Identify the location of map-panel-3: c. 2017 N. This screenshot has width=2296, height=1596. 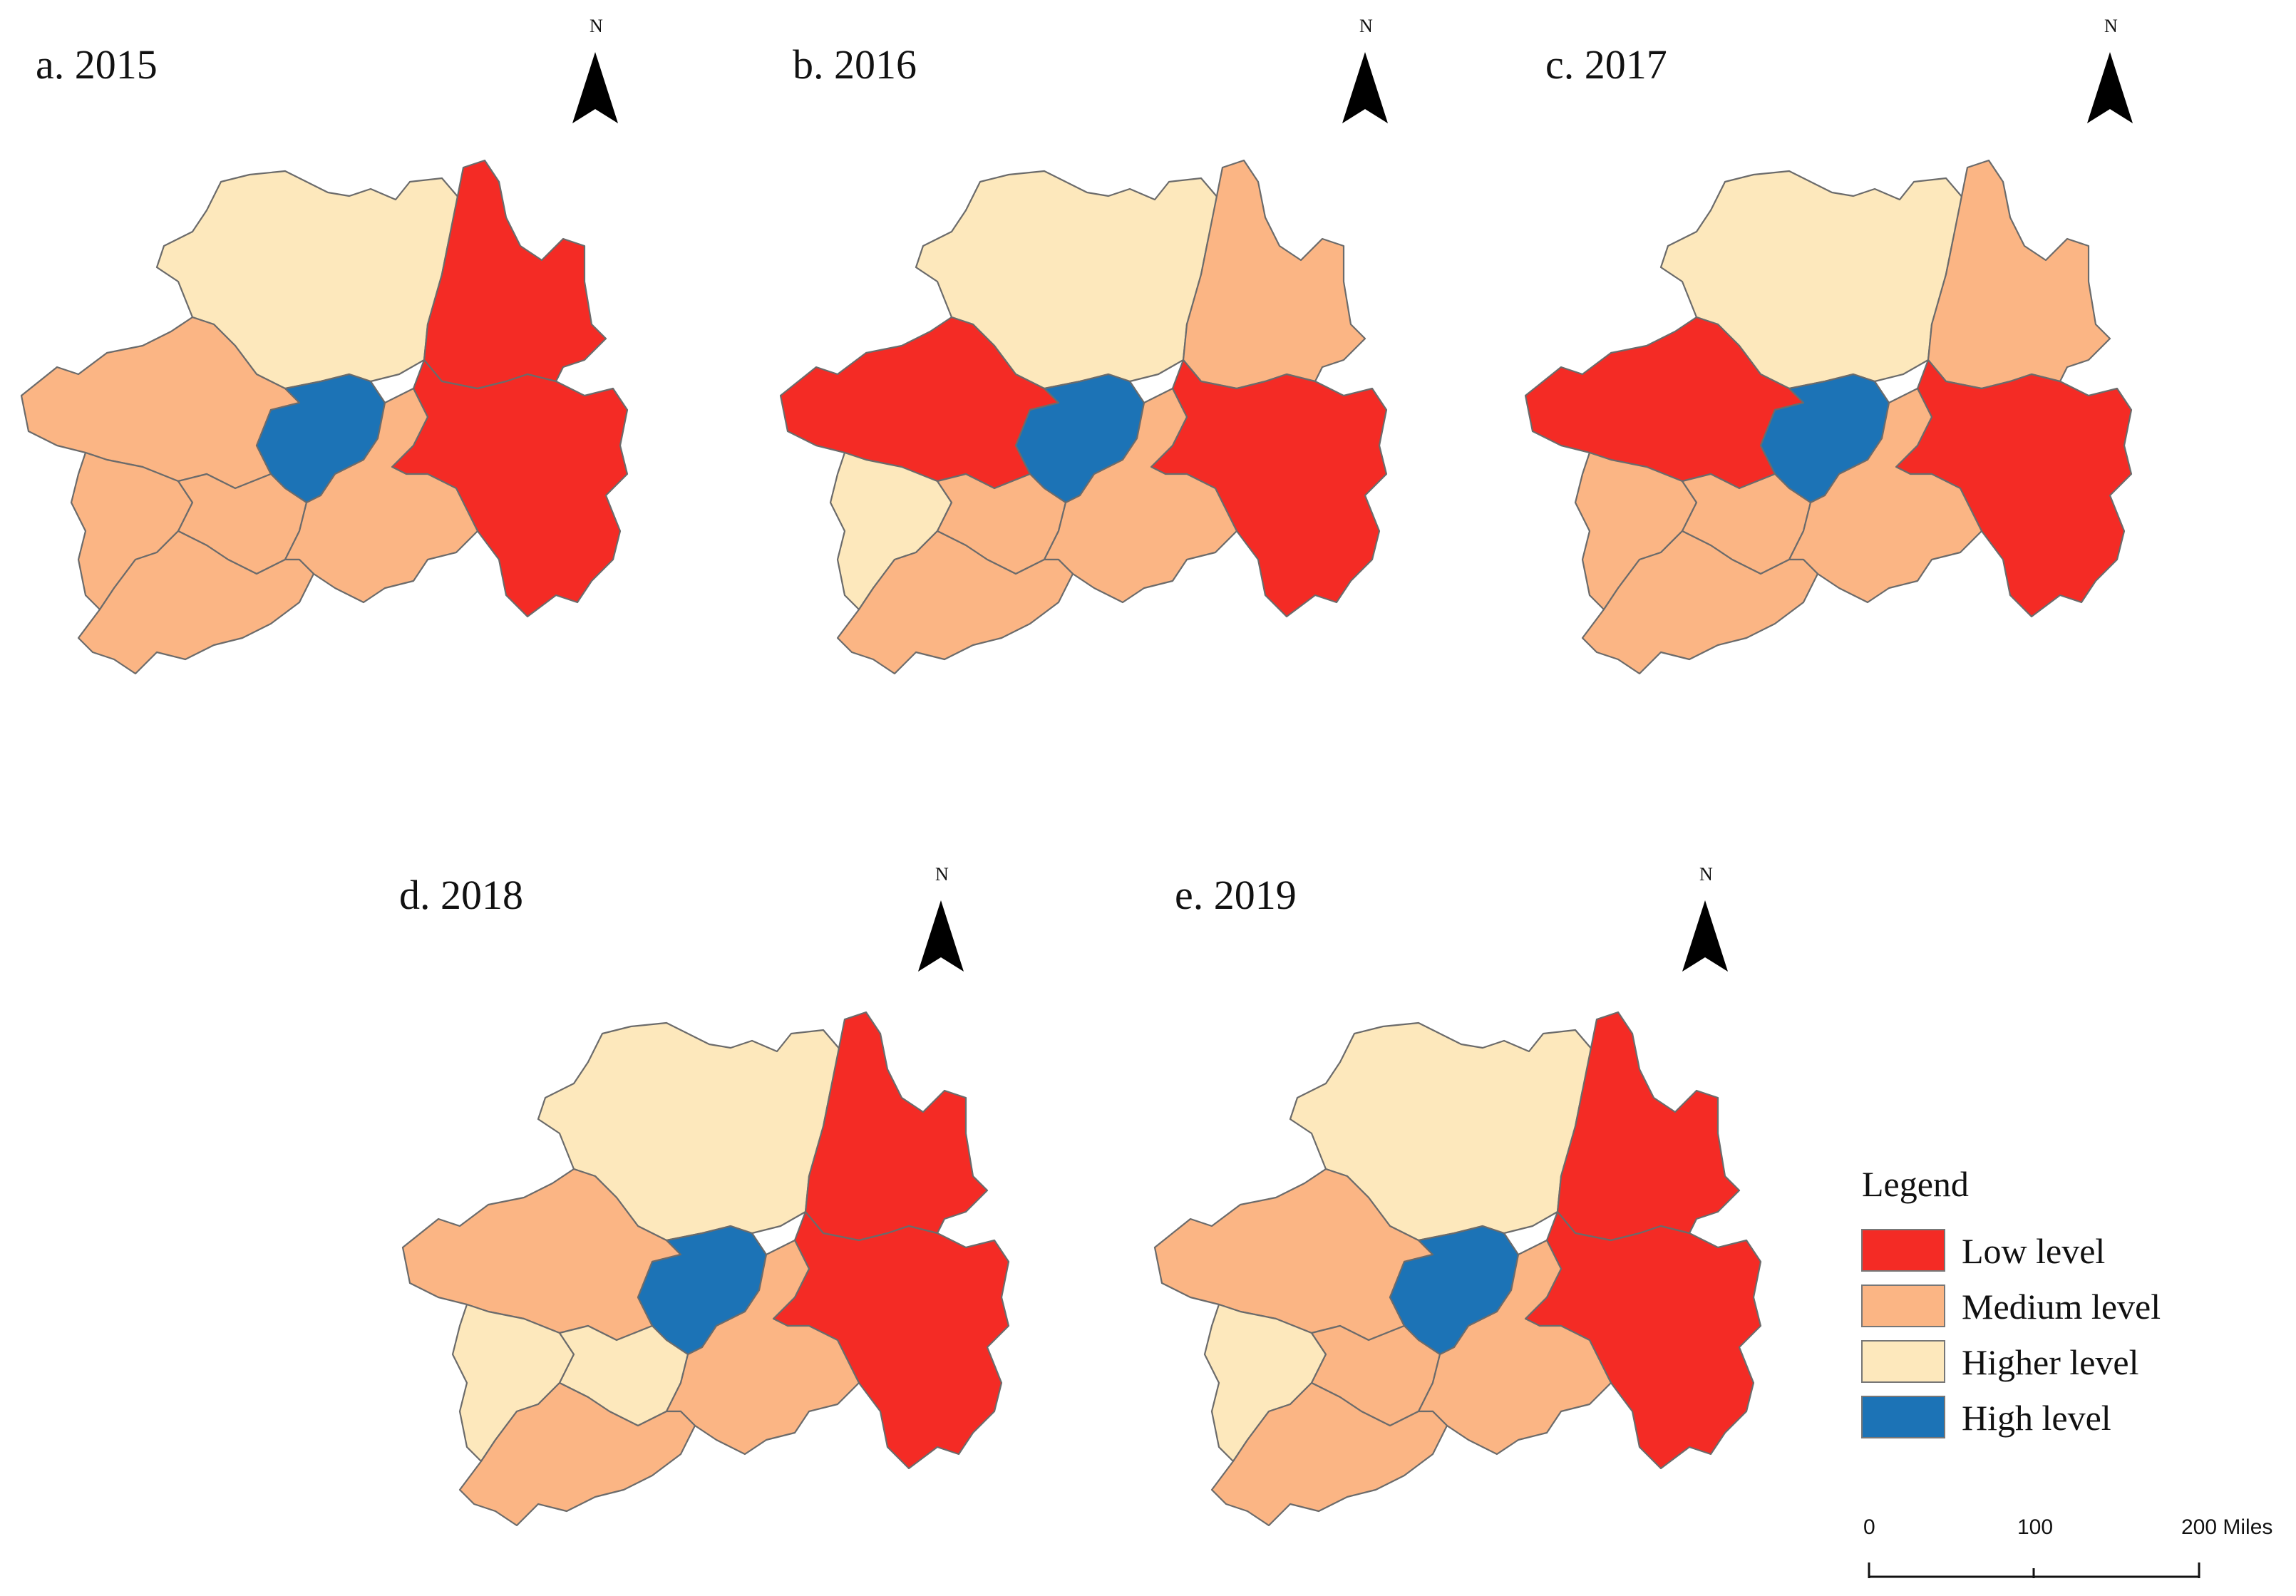
(1828, 345).